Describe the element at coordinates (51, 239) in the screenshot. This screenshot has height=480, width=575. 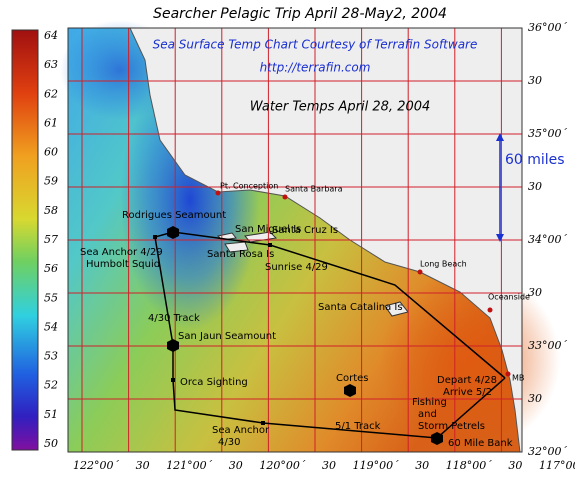
I see `colorbar-label: 57` at that location.